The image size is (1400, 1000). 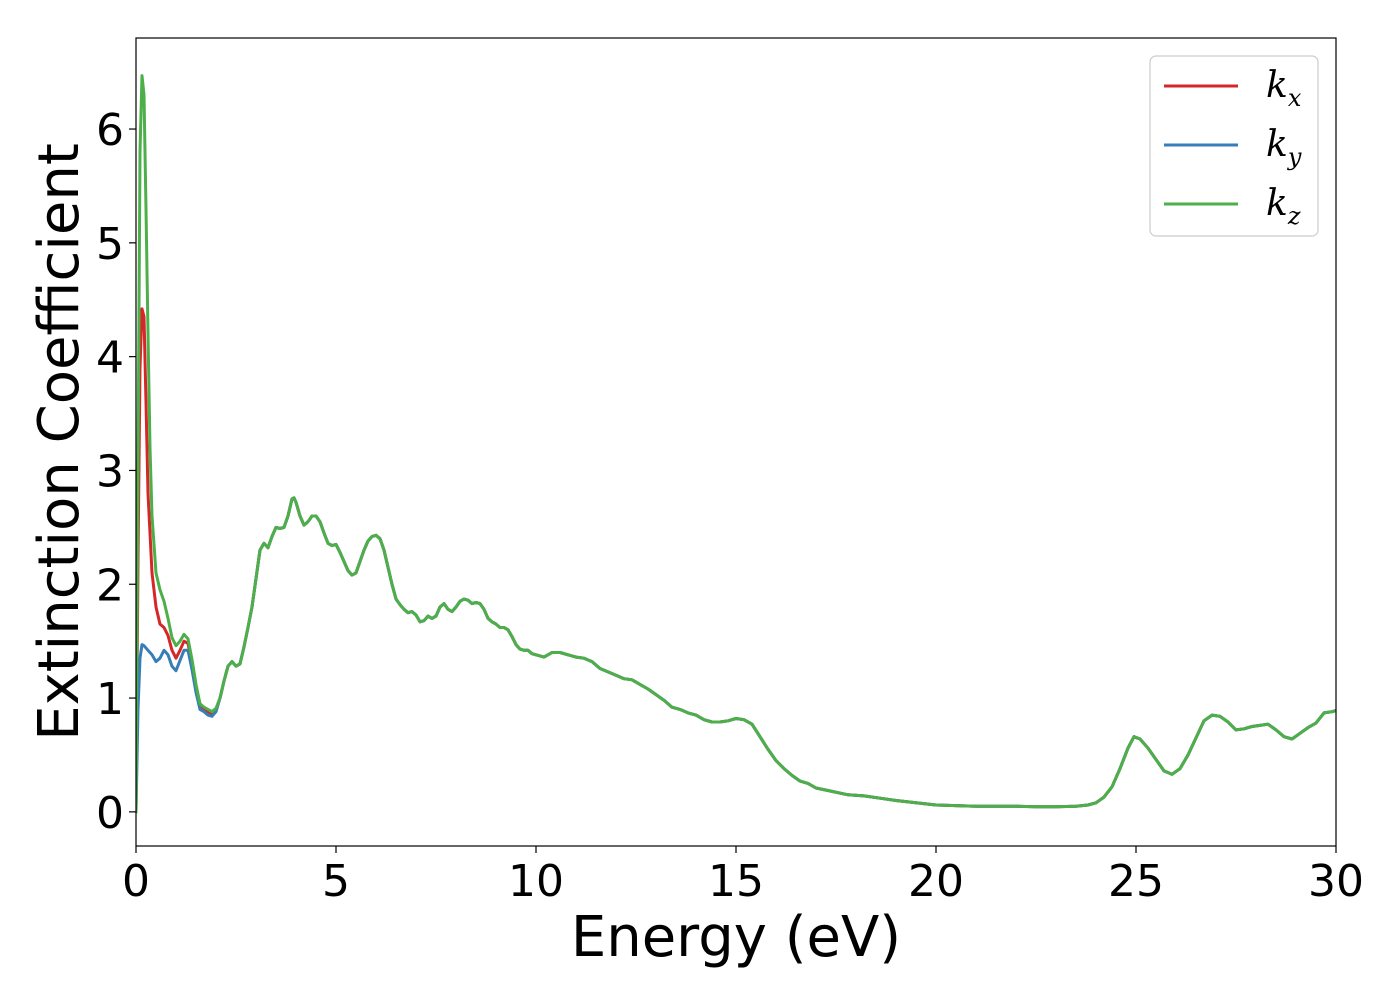 I want to click on x-tick-label: 30, so click(x=1336, y=881).